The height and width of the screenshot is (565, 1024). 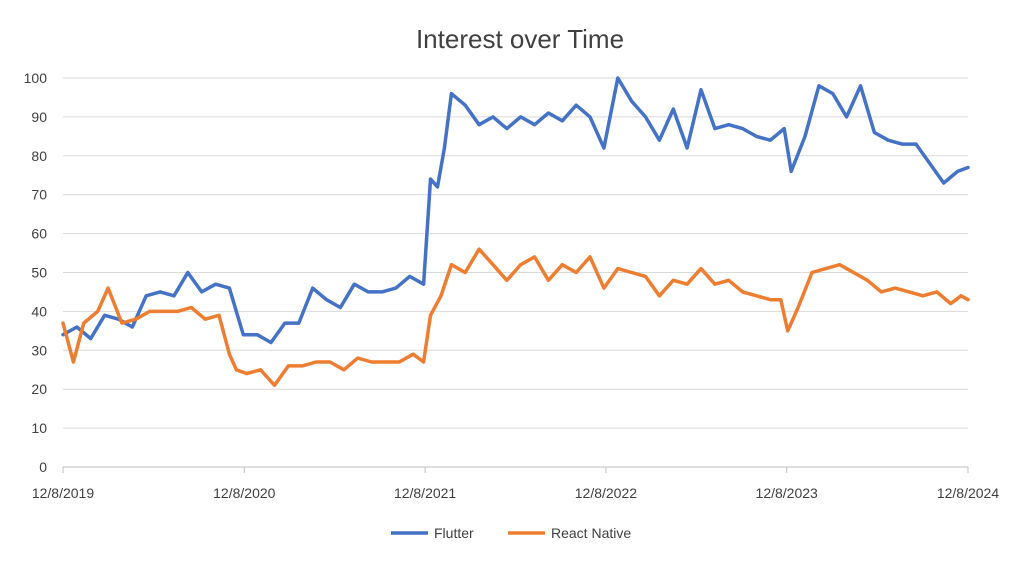 What do you see at coordinates (39, 195) in the screenshot?
I see `y-tick-label: 70` at bounding box center [39, 195].